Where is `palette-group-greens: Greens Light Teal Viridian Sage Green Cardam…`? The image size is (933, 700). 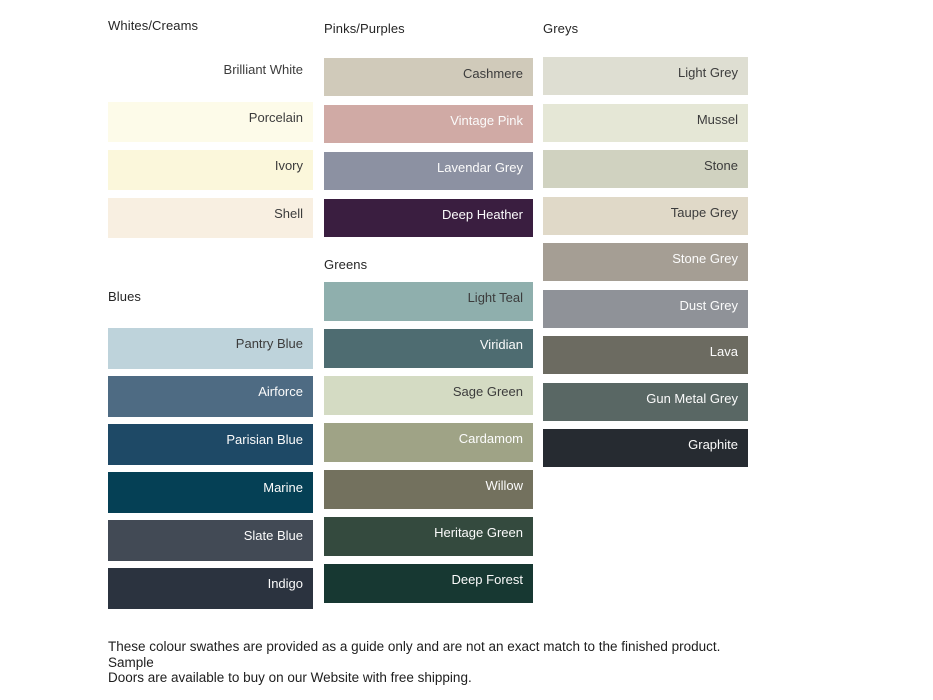
palette-group-greens: Greens Light Teal Viridian Sage Green Cardam… is located at coordinates (428, 430).